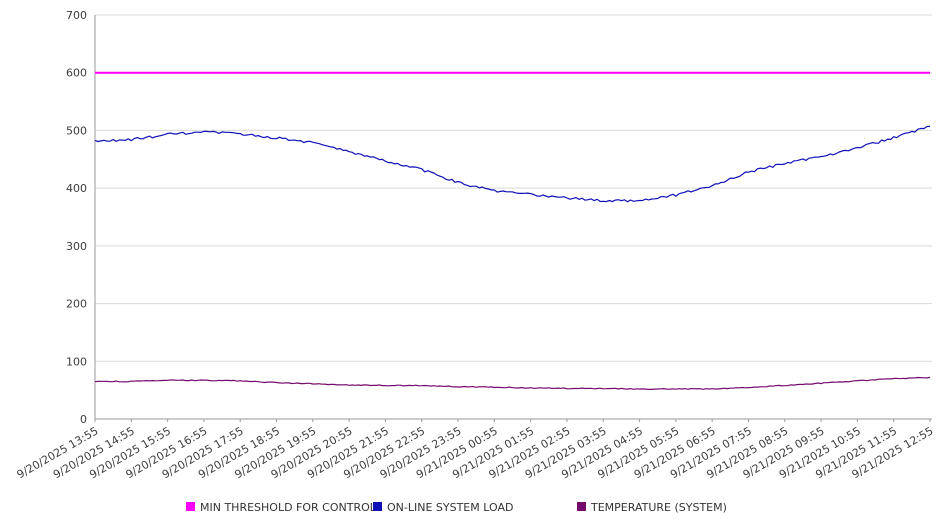  I want to click on legend-label-2: TEMPERATURE (SYSTEM), so click(658, 507).